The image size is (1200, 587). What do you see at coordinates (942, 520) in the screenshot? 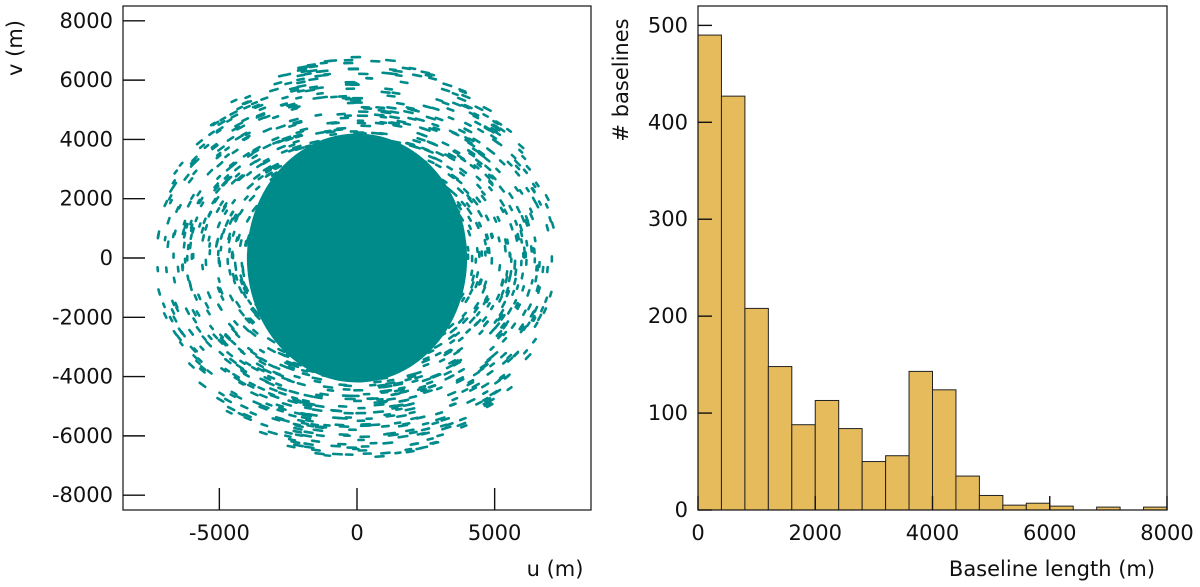
I see `histogram-x-ticks: 0 2000 4000 6000 8000` at bounding box center [942, 520].